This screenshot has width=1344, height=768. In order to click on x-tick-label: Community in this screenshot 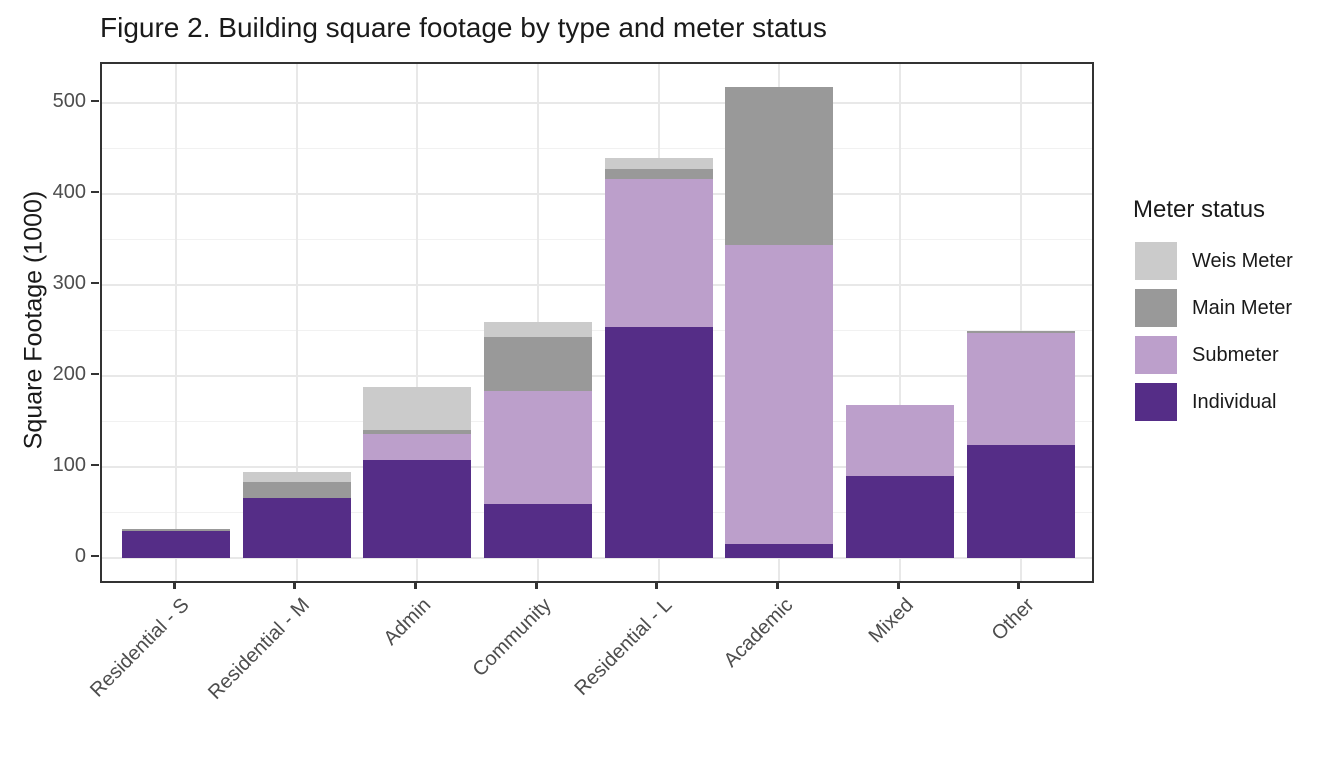, I will do `click(512, 638)`.